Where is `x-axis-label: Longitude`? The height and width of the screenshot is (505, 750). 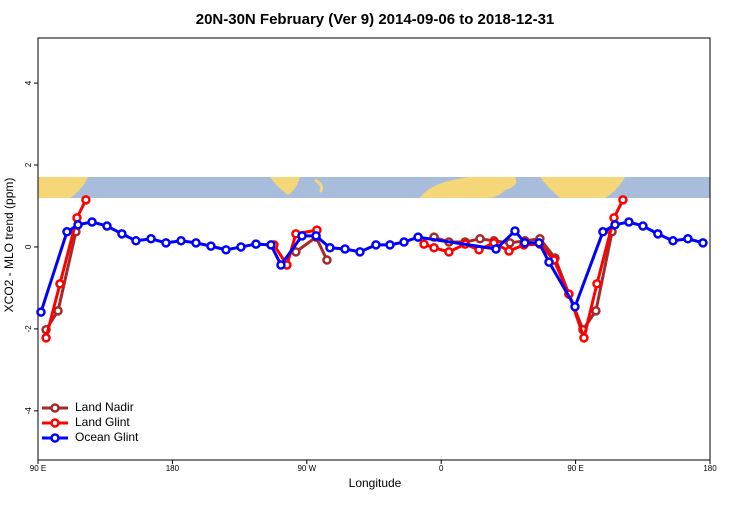 x-axis-label: Longitude is located at coordinates (375, 483).